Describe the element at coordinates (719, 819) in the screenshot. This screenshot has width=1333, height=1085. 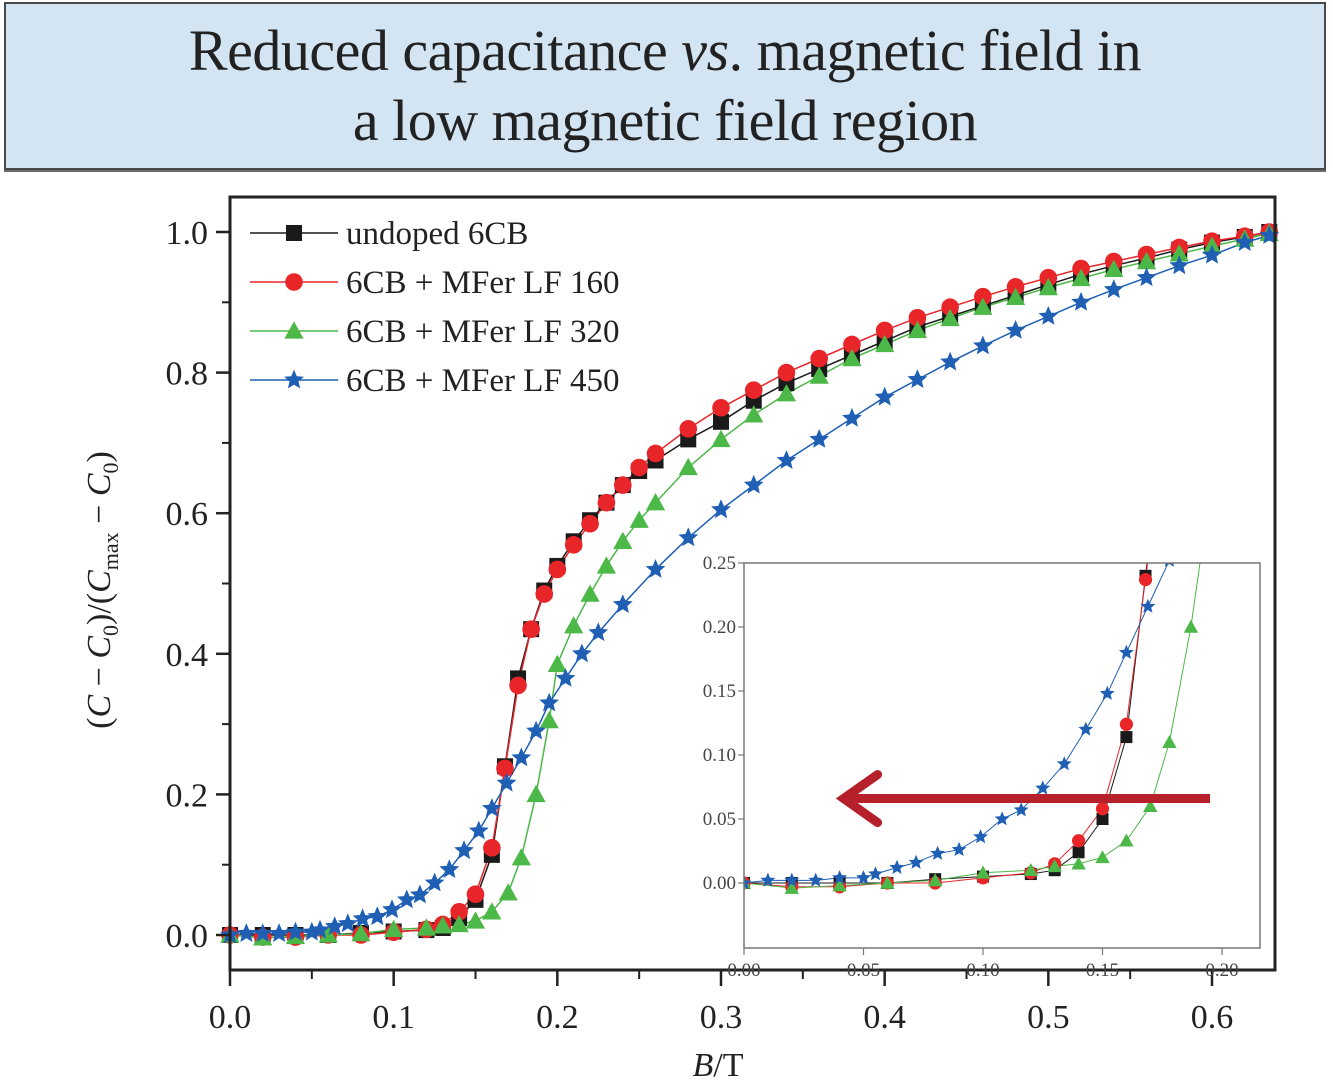
I see `inset-y-tick-label: 0.05` at that location.